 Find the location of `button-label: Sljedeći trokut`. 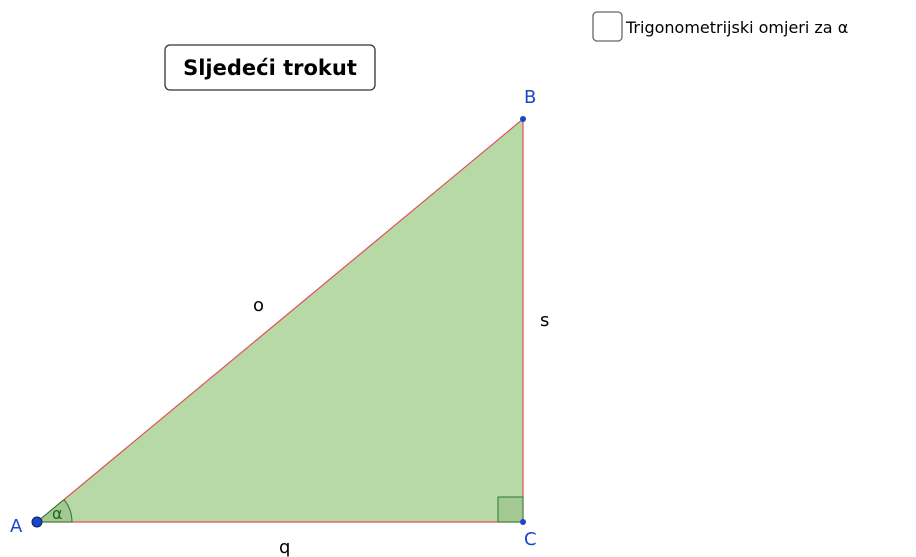

button-label: Sljedeći trokut is located at coordinates (270, 68).